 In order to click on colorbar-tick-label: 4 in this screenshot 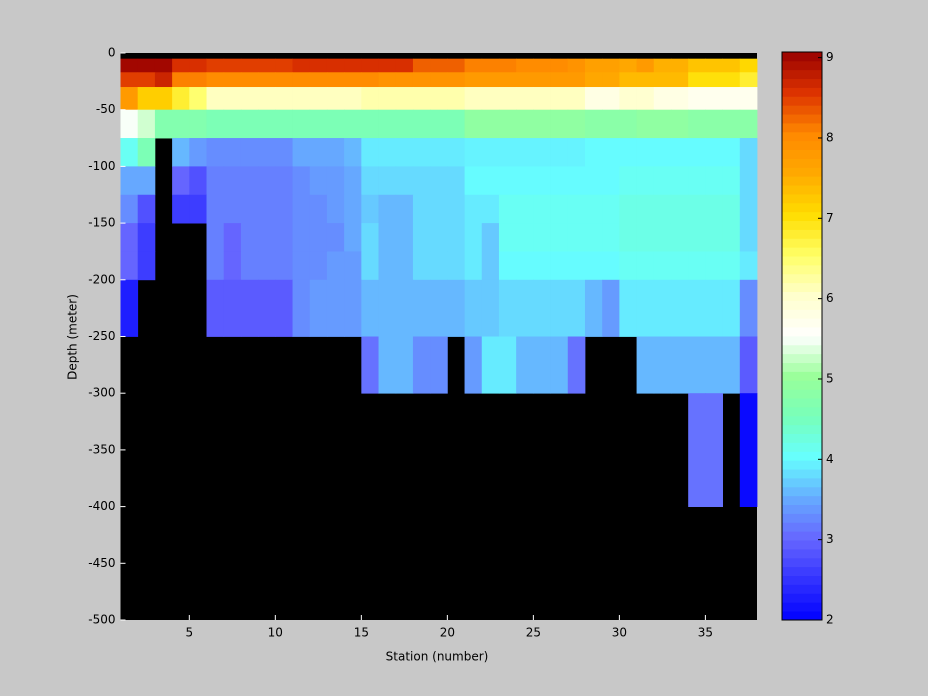, I will do `click(830, 459)`.